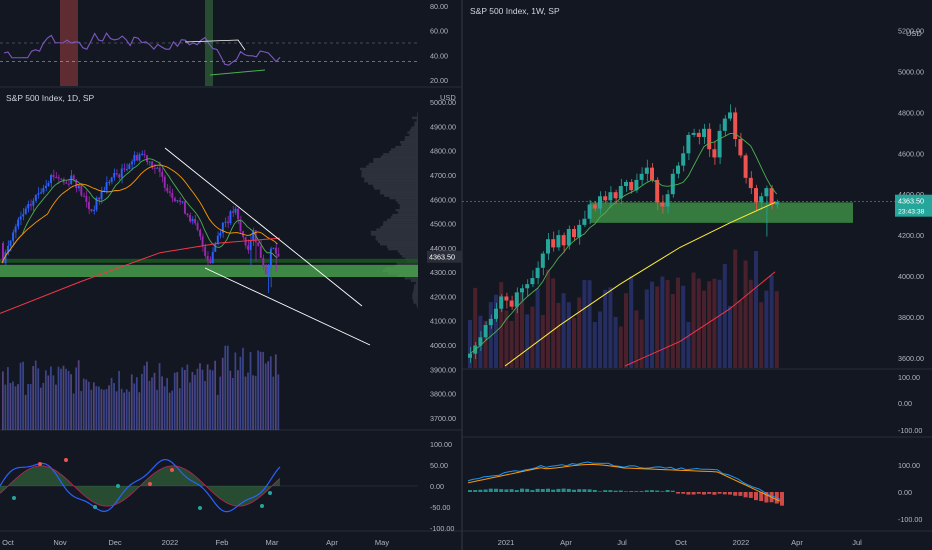 The image size is (932, 550). Describe the element at coordinates (439, 55) in the screenshot. I see `rsi-axis-label: 40.00` at that location.